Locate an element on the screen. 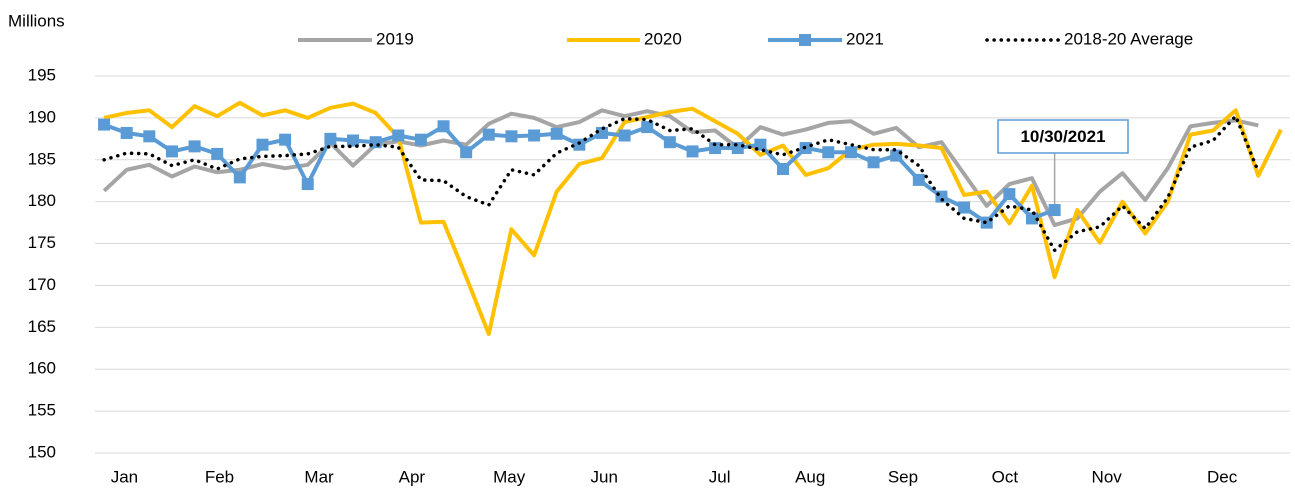  x-tick-label: Dec is located at coordinates (1222, 476).